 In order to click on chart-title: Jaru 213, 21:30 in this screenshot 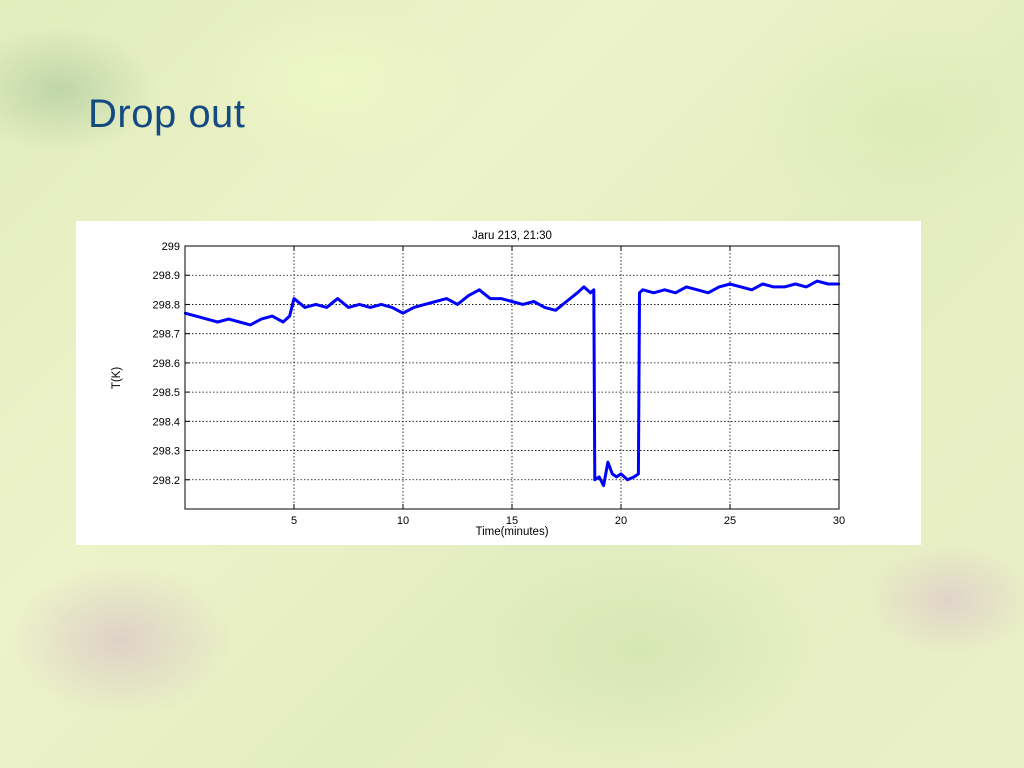, I will do `click(512, 236)`.